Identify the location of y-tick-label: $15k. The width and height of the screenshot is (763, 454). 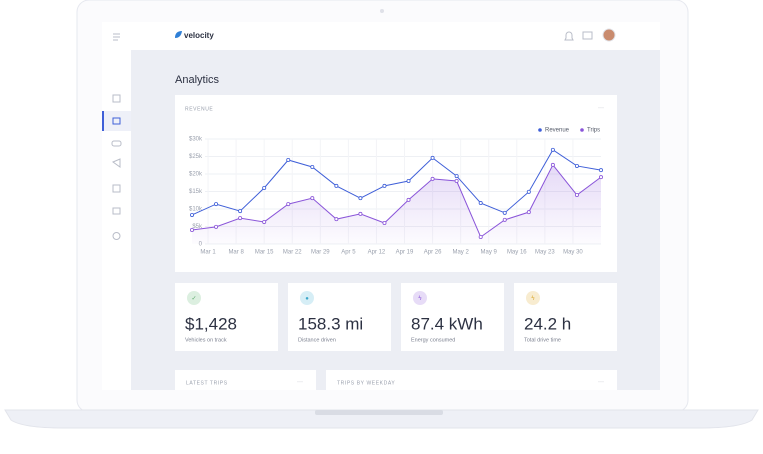
(196, 192).